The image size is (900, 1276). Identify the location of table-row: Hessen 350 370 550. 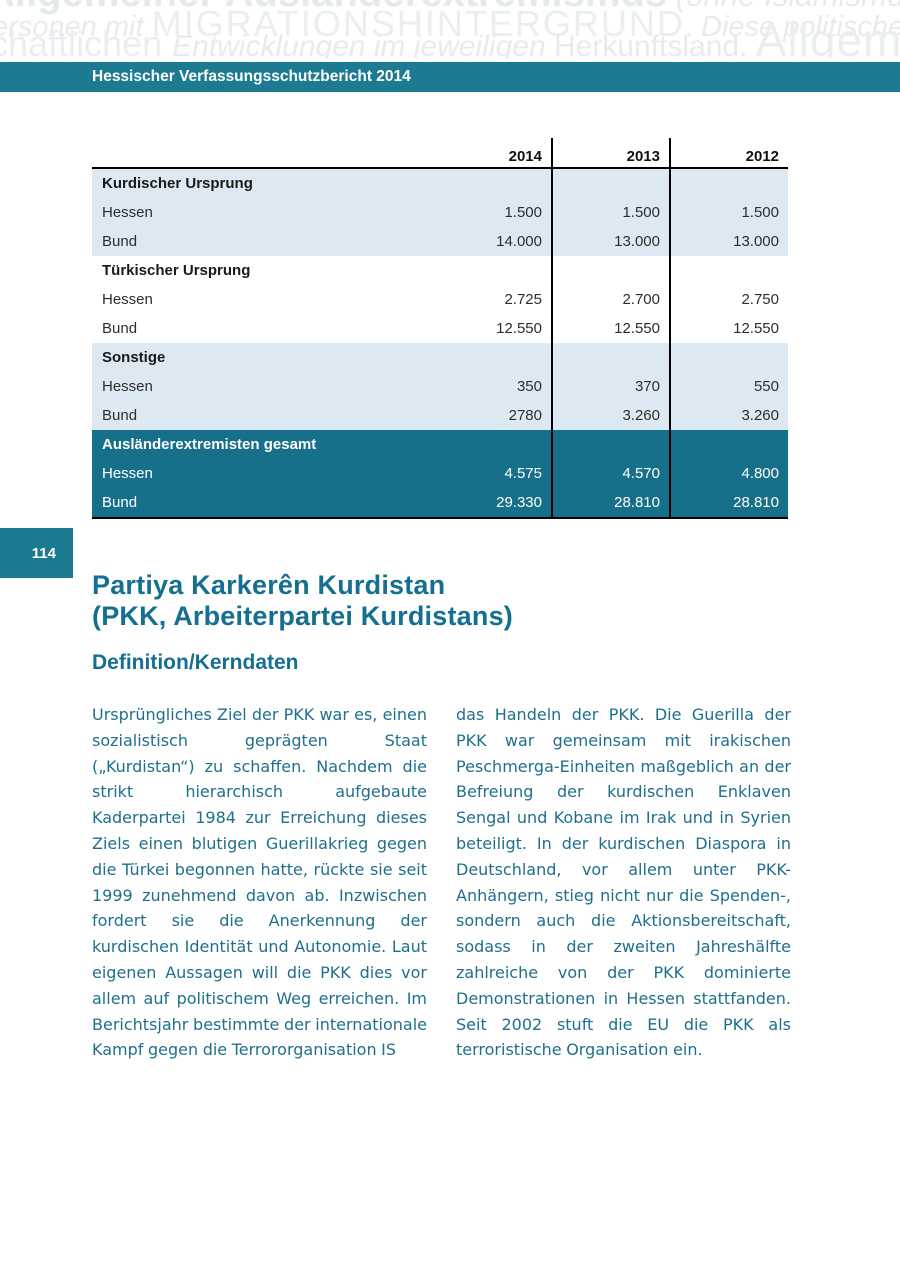
(440, 386).